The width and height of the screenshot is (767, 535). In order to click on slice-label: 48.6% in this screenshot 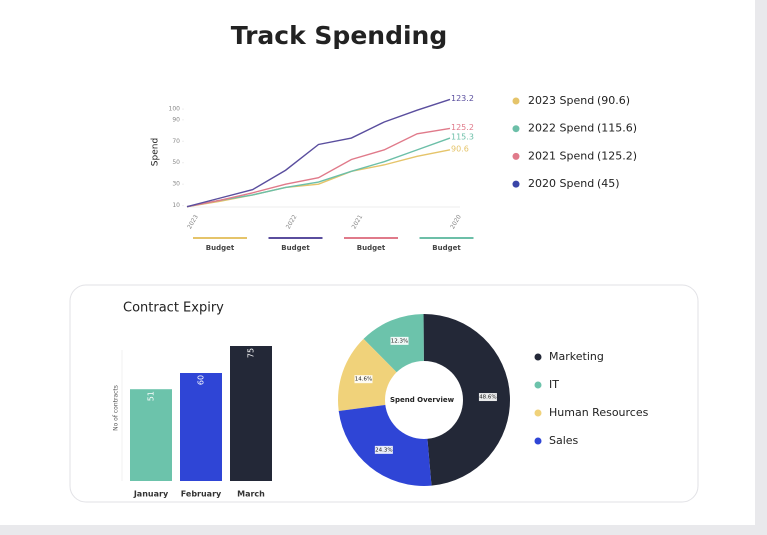, I will do `click(487, 398)`.